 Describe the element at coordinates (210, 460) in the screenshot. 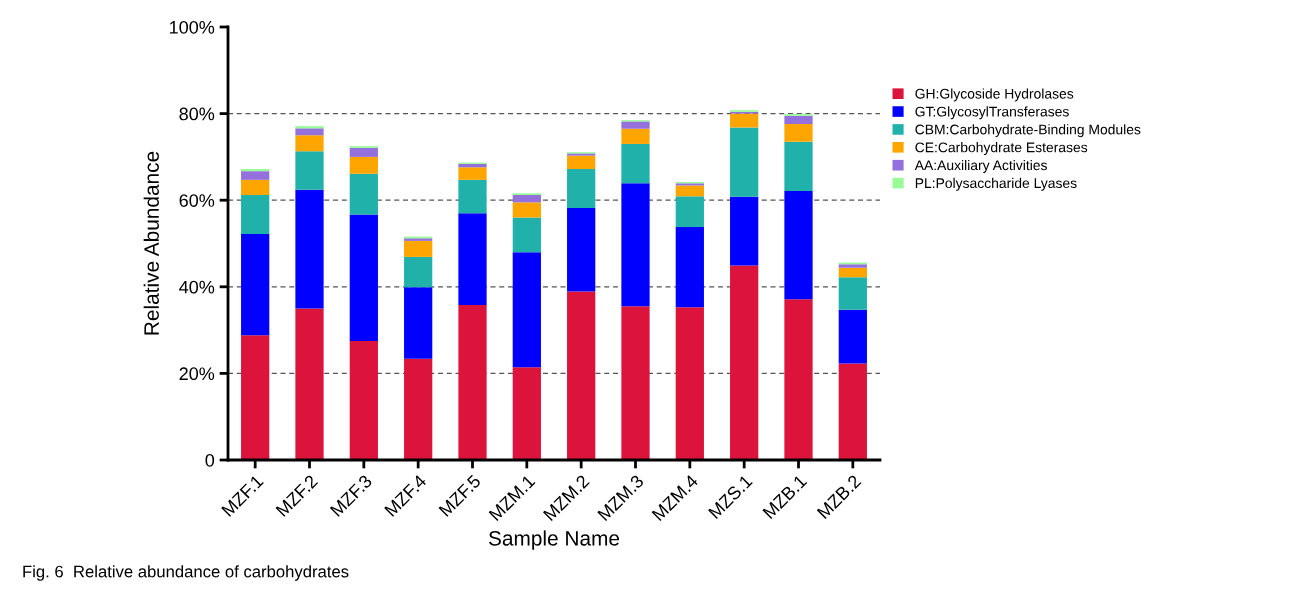

I see `y-tick-label: 0` at that location.